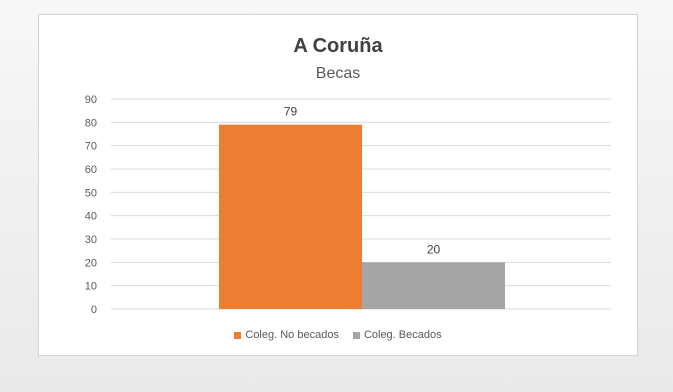 Image resolution: width=673 pixels, height=392 pixels. I want to click on legend-item-becados: Coleg. Becados, so click(397, 335).